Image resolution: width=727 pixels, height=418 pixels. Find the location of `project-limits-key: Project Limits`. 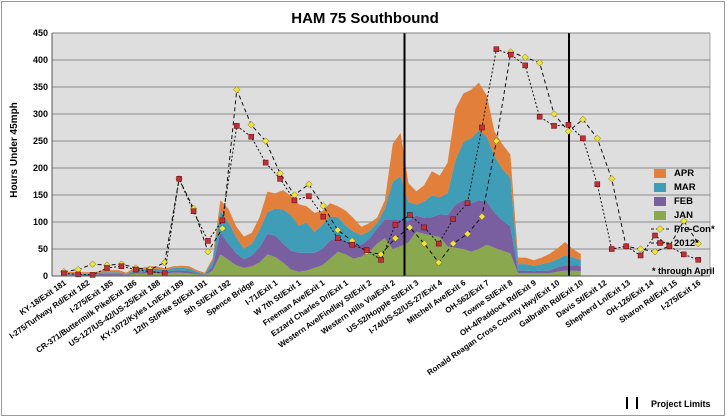

project-limits-key: Project Limits is located at coordinates (668, 403).